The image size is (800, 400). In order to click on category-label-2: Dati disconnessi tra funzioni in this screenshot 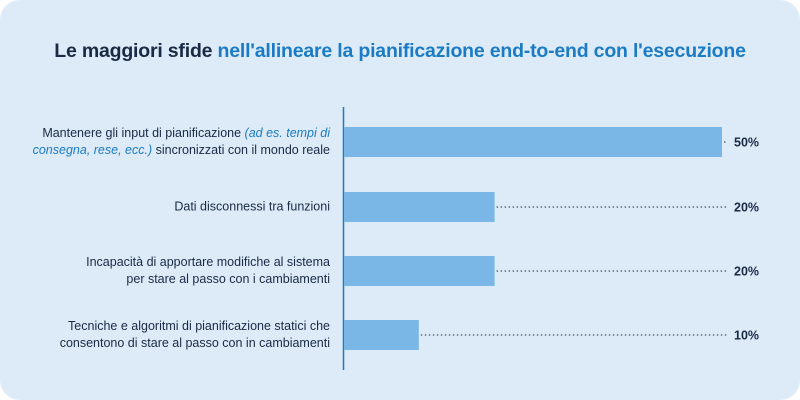, I will do `click(252, 206)`.